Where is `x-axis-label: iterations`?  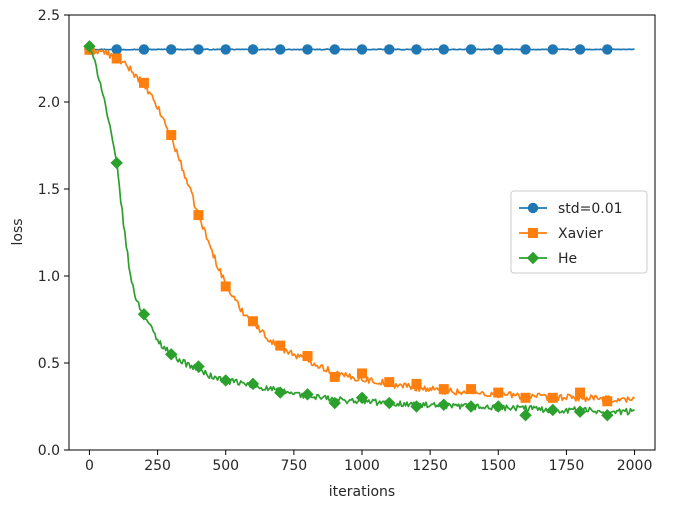 x-axis-label: iterations is located at coordinates (362, 492).